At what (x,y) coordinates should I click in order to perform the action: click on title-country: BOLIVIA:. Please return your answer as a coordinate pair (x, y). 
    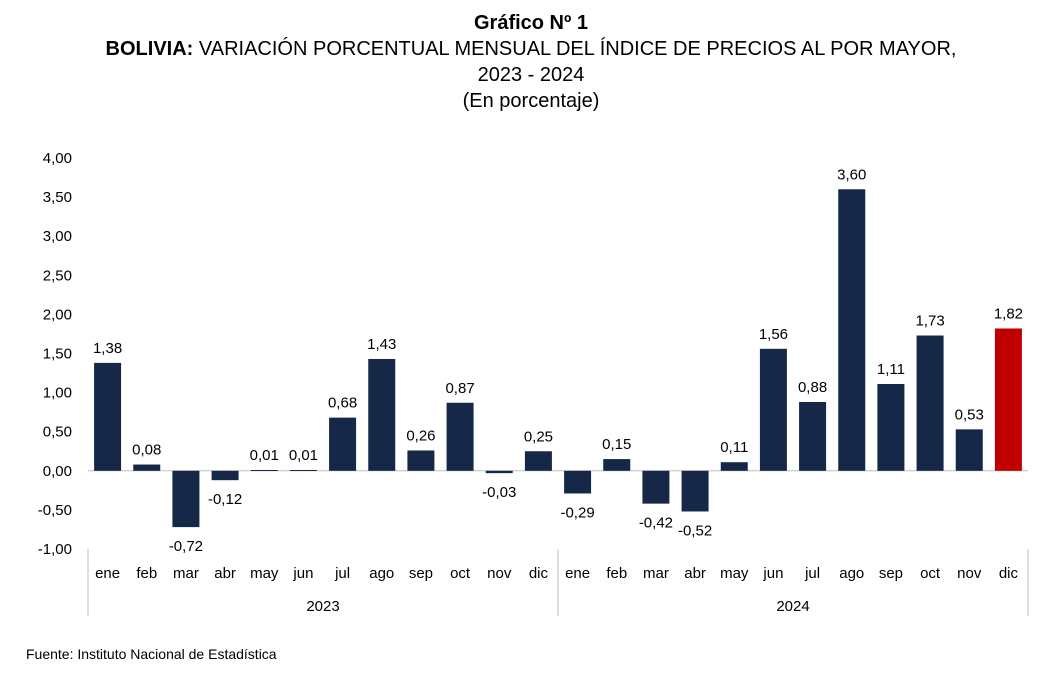
    Looking at the image, I should click on (149, 49).